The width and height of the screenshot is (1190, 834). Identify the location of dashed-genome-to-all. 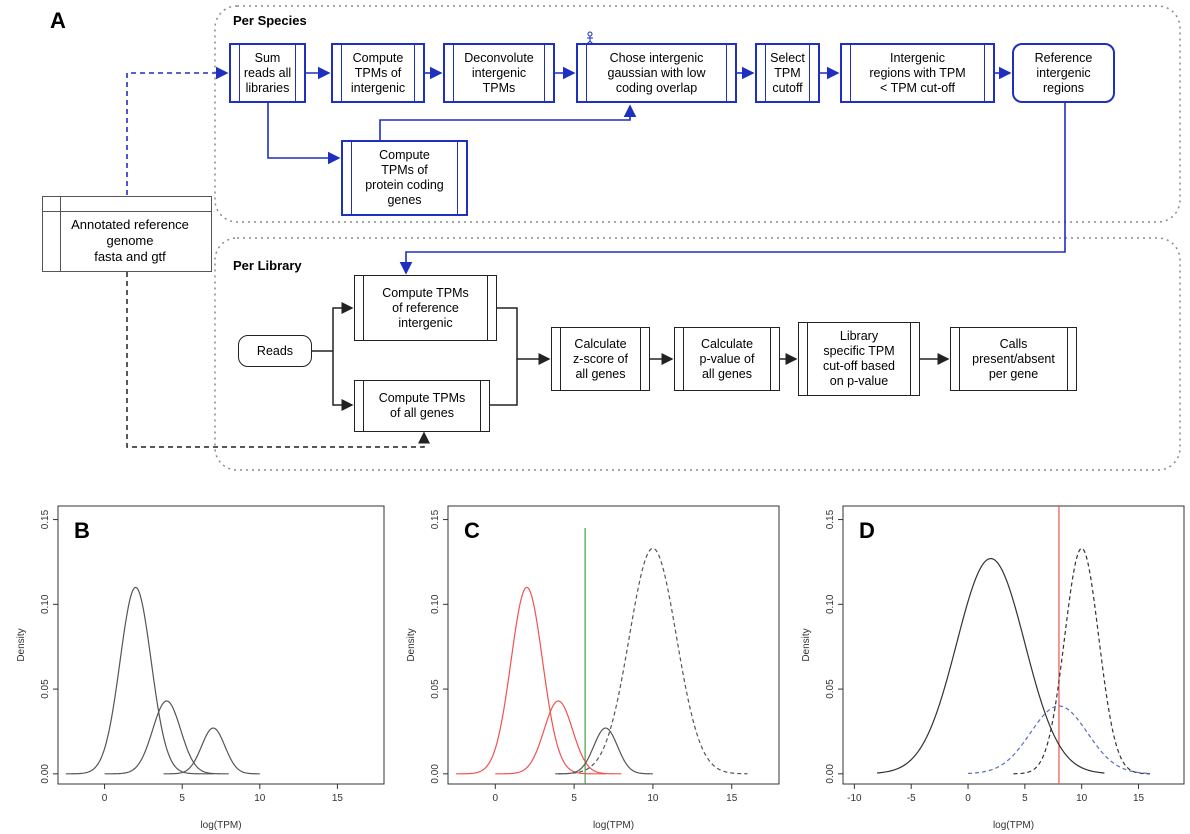
(278, 360).